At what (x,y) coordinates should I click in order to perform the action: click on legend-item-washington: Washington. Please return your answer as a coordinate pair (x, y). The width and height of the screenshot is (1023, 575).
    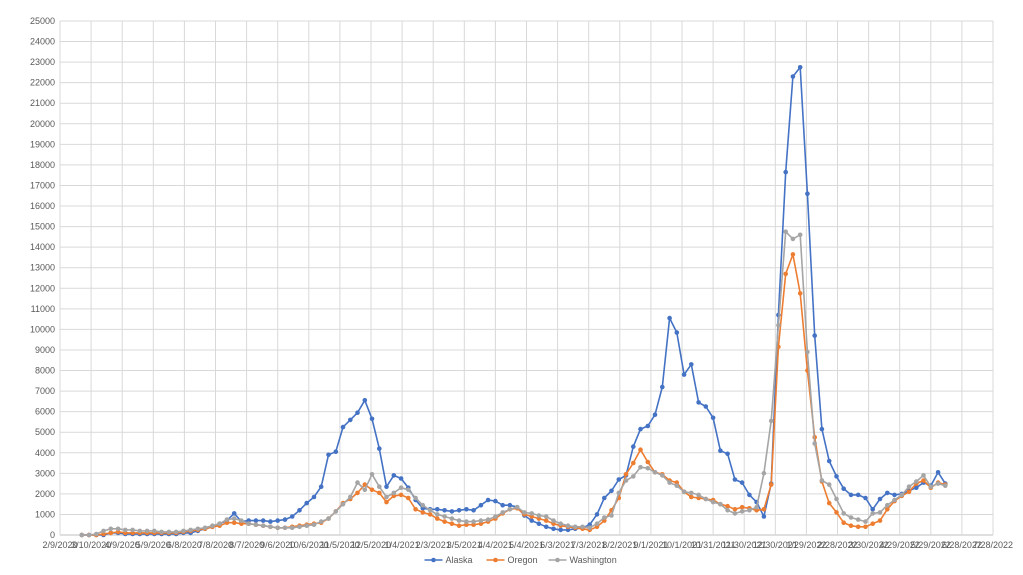
    Looking at the image, I should click on (582, 560).